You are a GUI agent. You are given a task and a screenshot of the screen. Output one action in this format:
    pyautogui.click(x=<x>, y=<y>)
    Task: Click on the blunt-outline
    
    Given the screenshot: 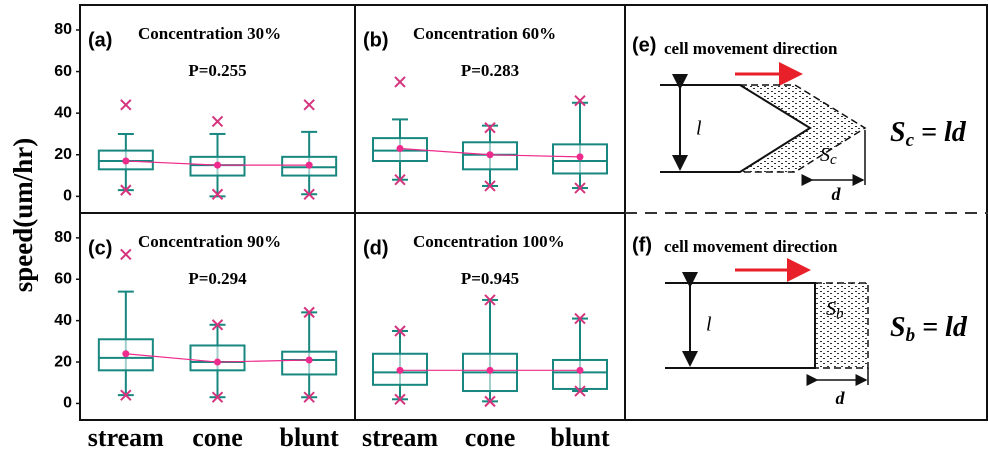 What is the action you would take?
    pyautogui.click(x=740, y=325)
    